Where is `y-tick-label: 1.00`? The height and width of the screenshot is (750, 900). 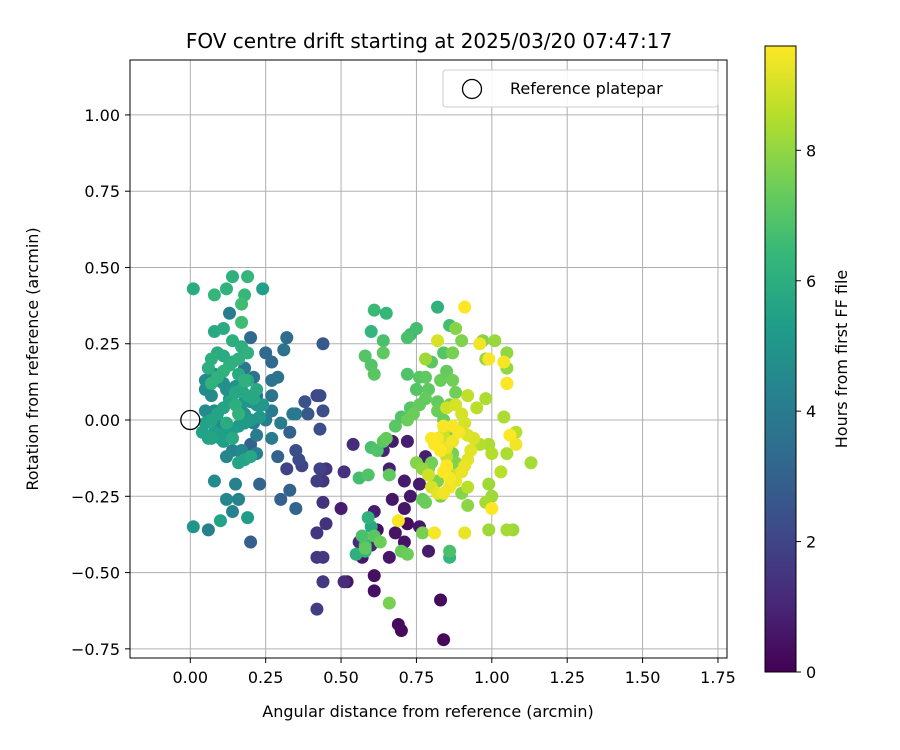
y-tick-label: 1.00 is located at coordinates (102, 115).